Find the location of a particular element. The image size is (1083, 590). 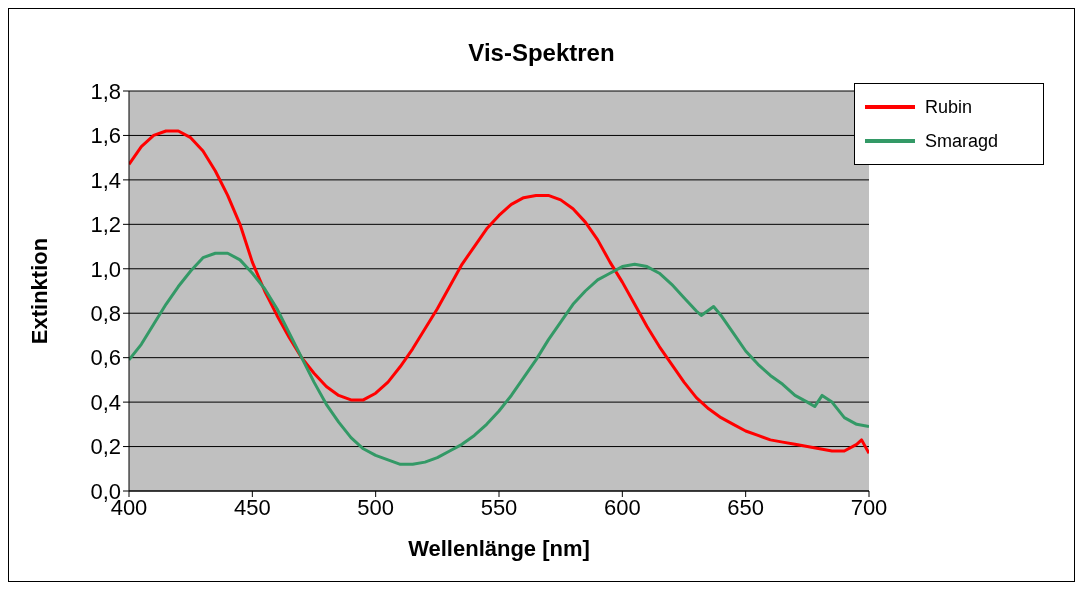

y-tick-label: 0,8 is located at coordinates (105, 314).